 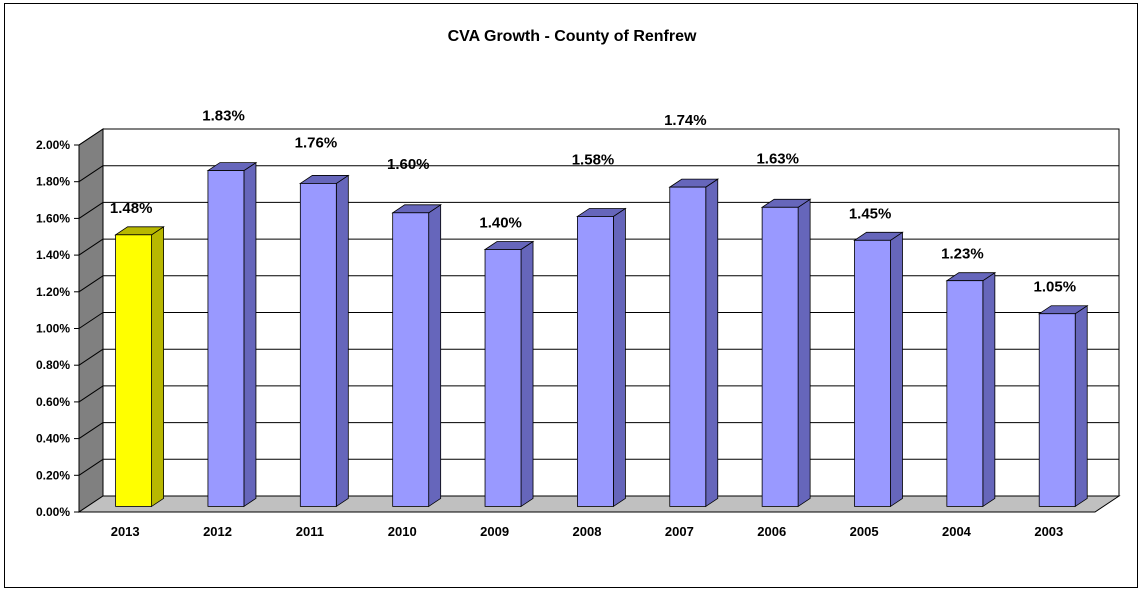 What do you see at coordinates (53, 329) in the screenshot?
I see `y-tick-label: 1.00%` at bounding box center [53, 329].